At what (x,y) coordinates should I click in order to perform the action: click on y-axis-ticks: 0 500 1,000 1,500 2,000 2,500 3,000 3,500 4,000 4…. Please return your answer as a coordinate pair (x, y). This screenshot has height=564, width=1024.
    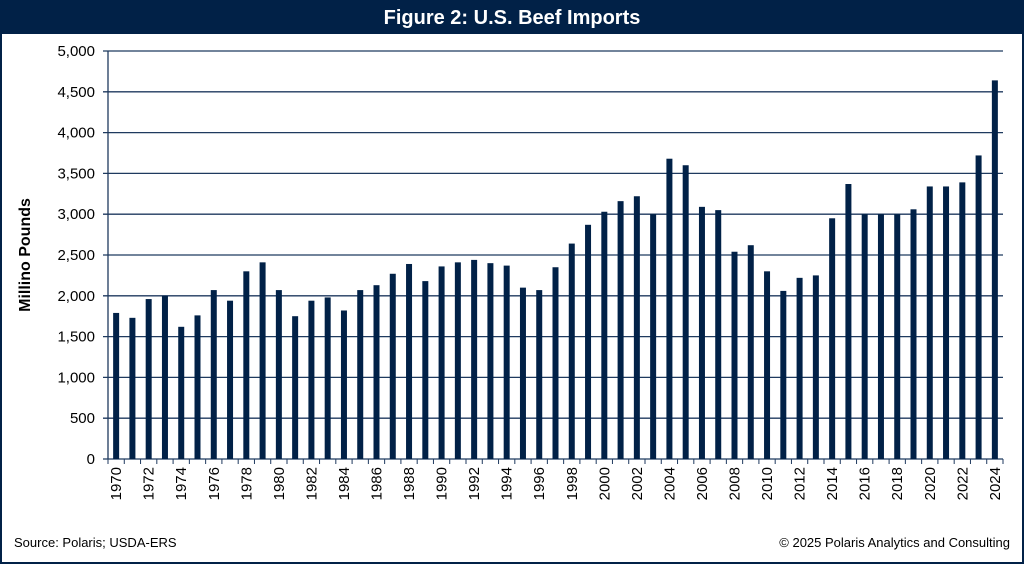
    Looking at the image, I should click on (76, 255).